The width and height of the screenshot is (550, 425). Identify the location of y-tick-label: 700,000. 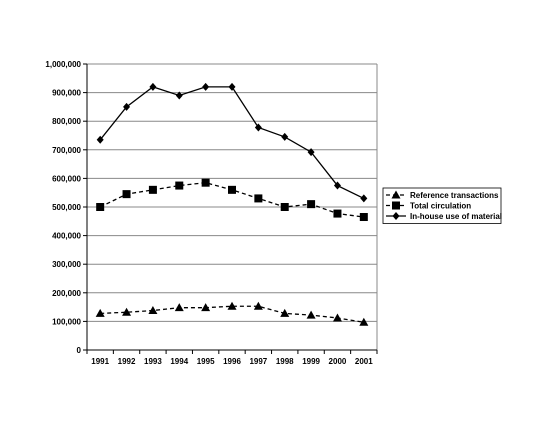
(66, 150).